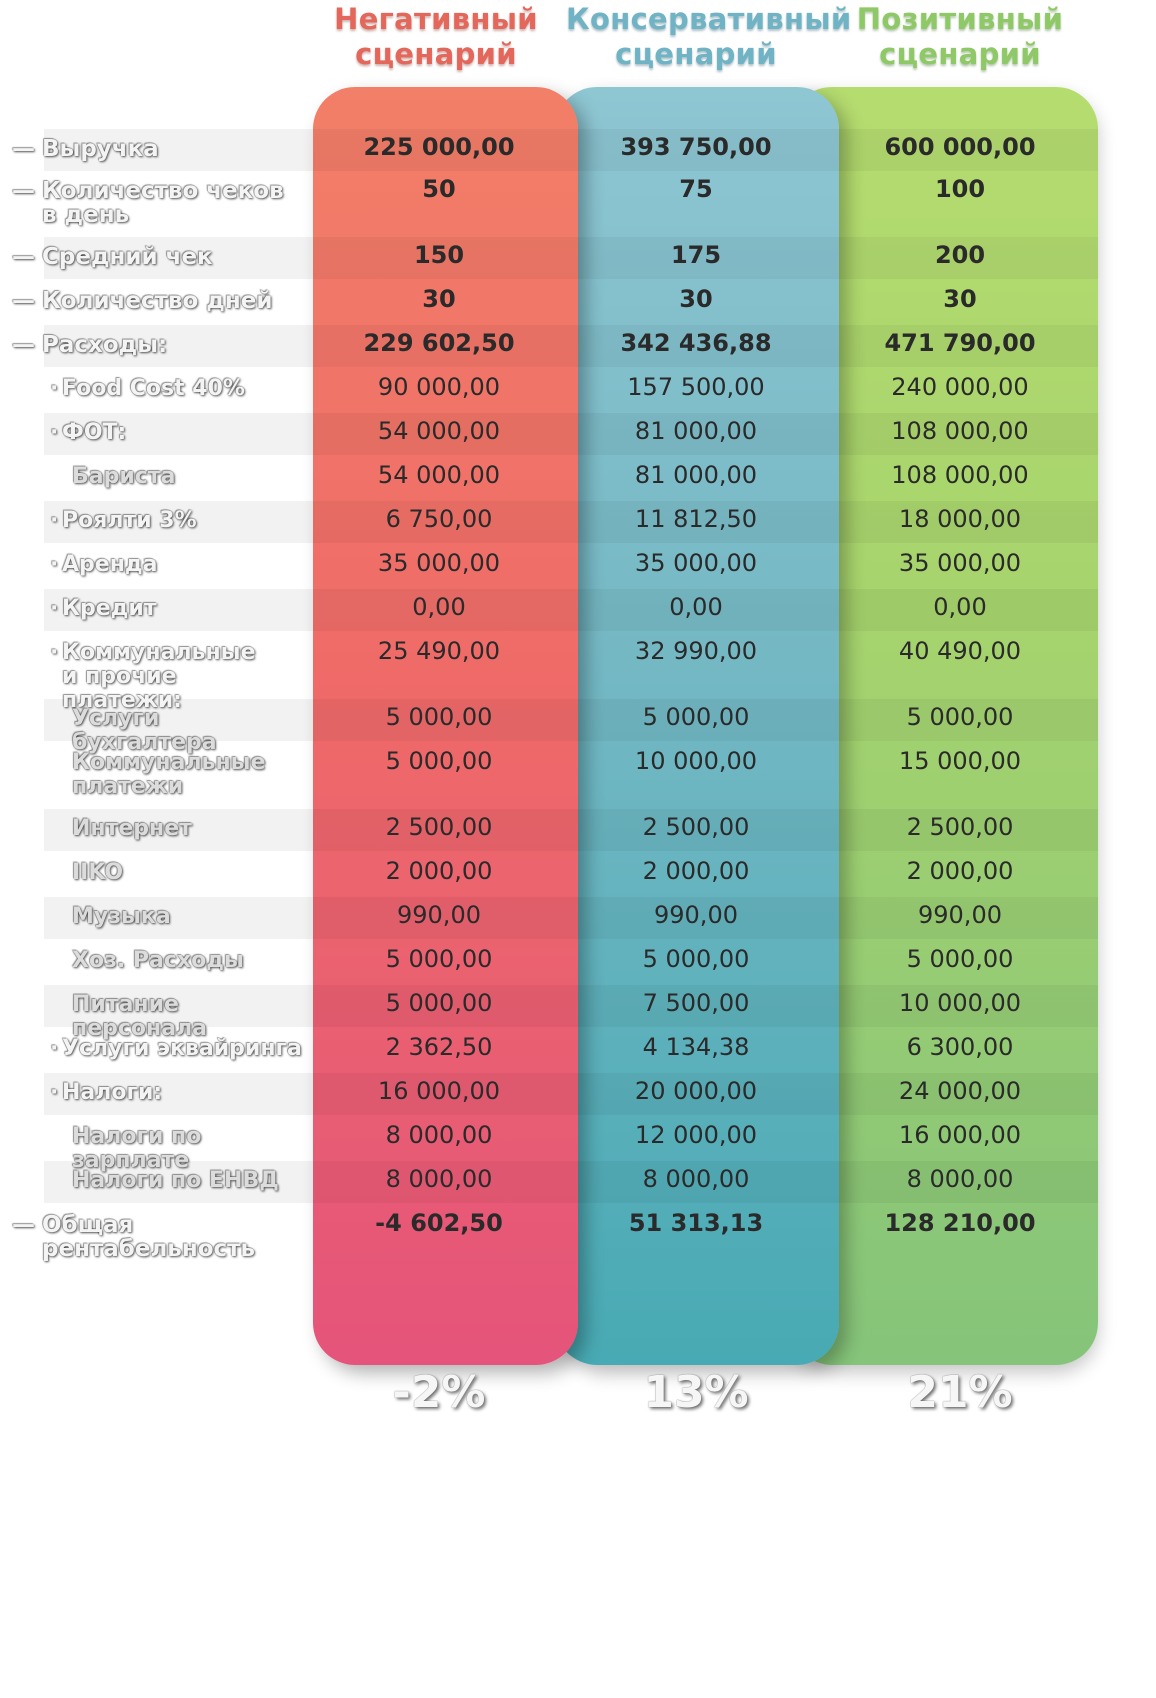 The image size is (1156, 1698). I want to click on conservative-value: 12 000,00, so click(696, 1135).